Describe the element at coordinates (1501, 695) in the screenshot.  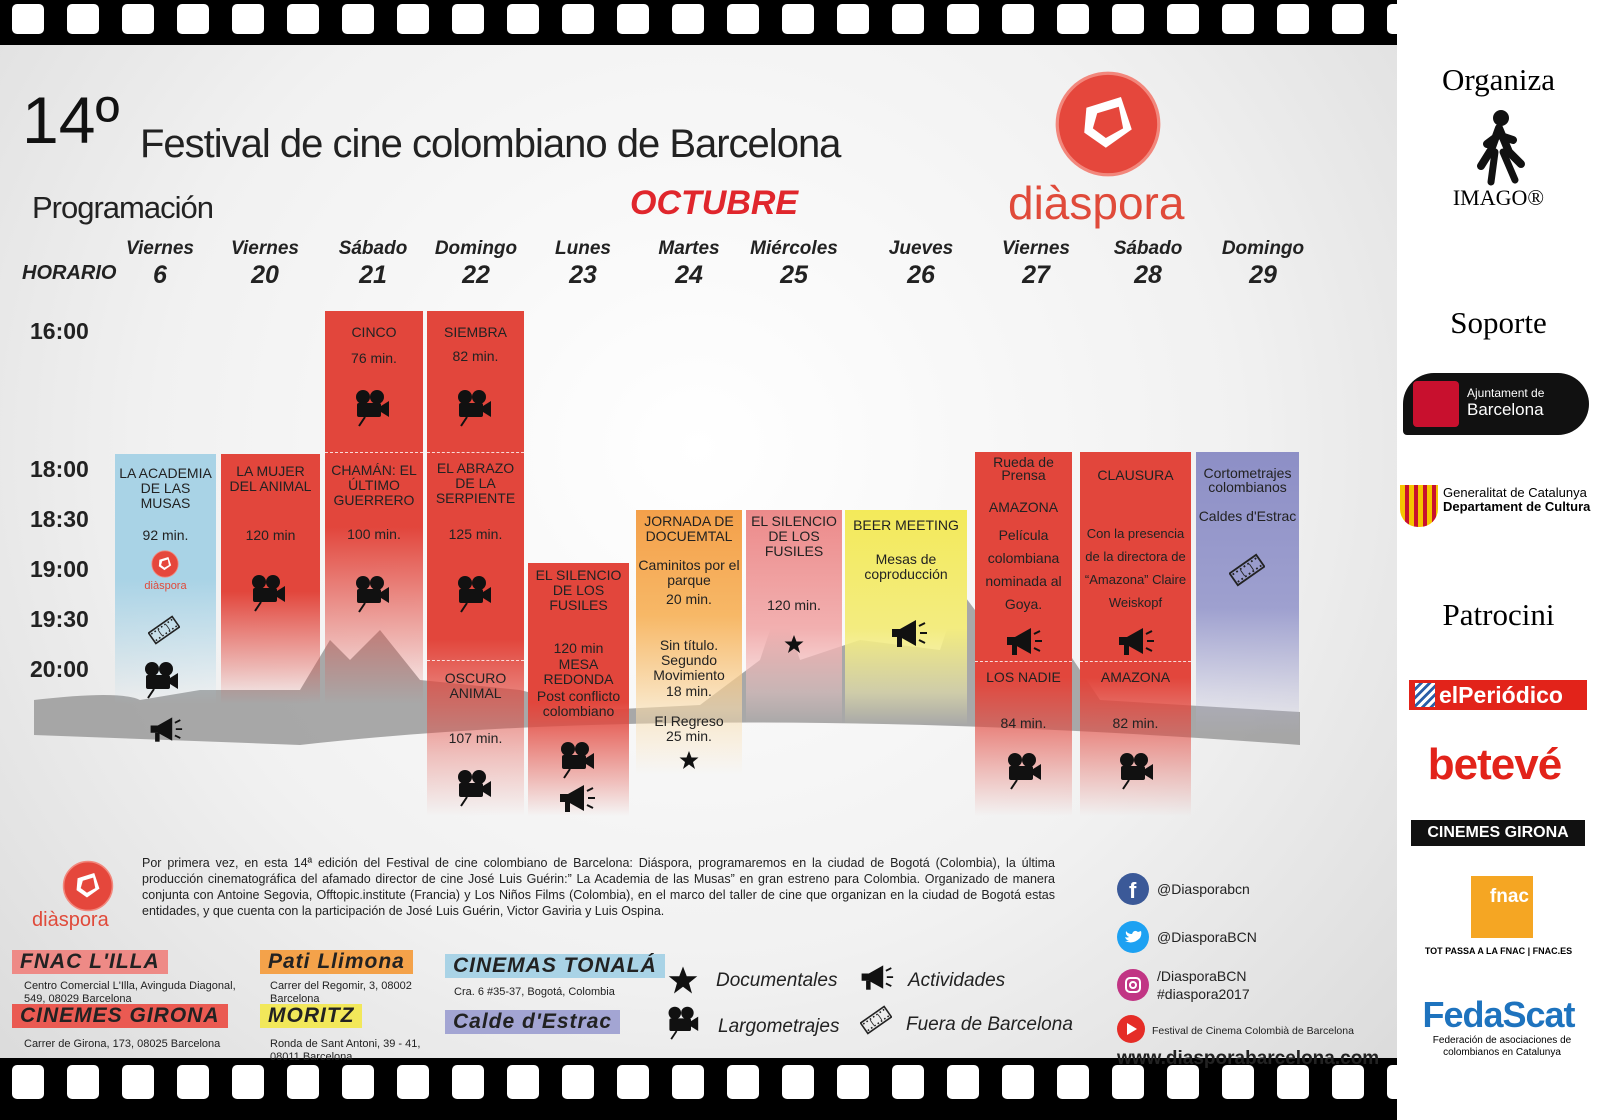
I see `elperiodico: elPeriódico` at that location.